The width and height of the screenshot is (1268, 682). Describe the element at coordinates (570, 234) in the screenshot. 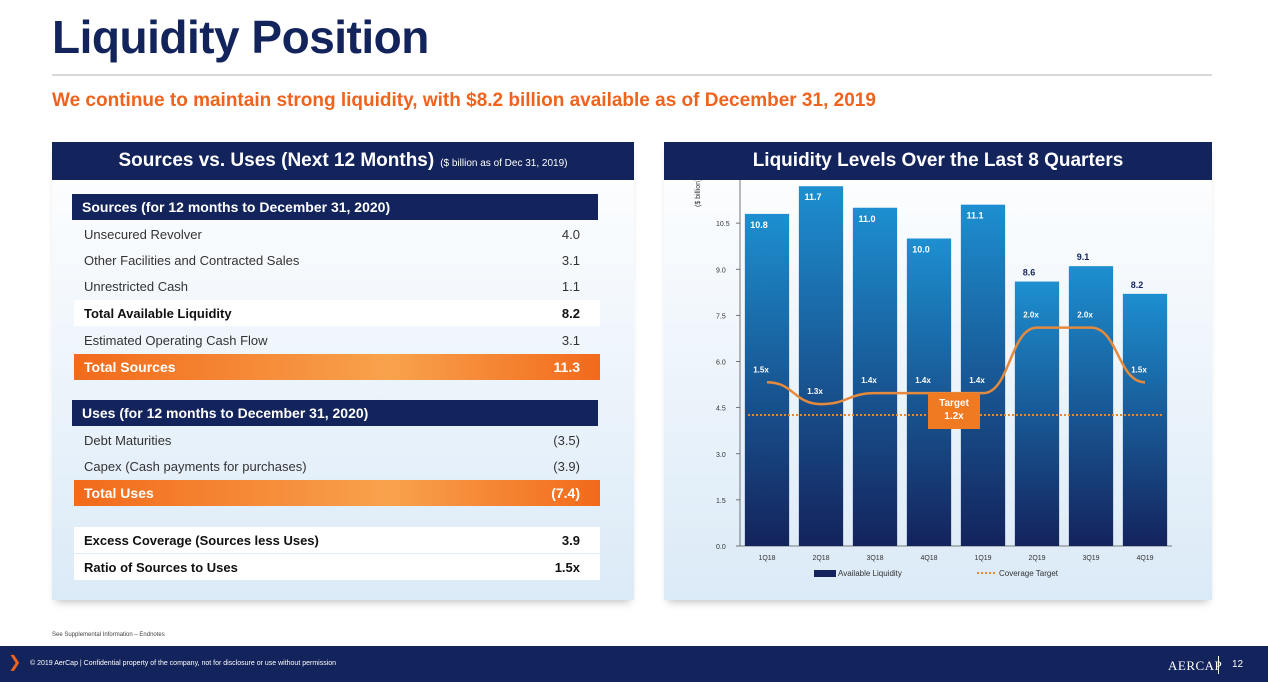

I see `row-value: 4.0` at that location.